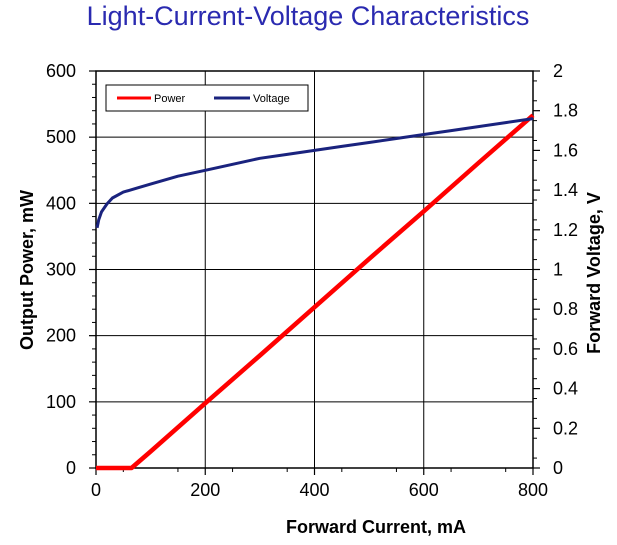  What do you see at coordinates (558, 270) in the screenshot?
I see `y2-tick-label: 1` at bounding box center [558, 270].